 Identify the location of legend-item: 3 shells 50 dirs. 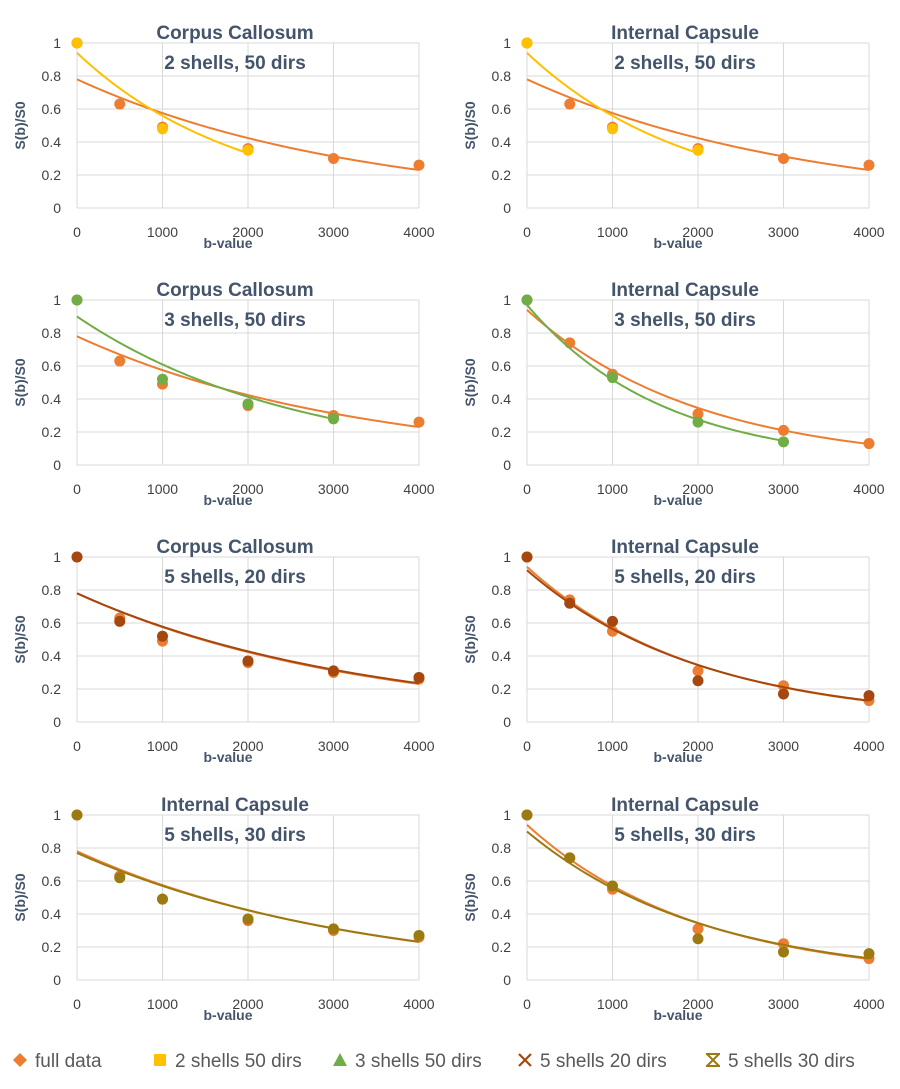
(407, 1061).